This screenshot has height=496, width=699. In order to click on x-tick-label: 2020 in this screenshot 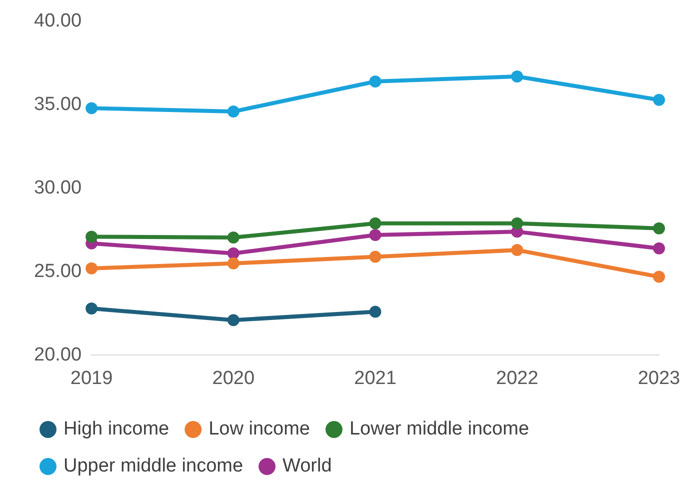, I will do `click(233, 378)`.